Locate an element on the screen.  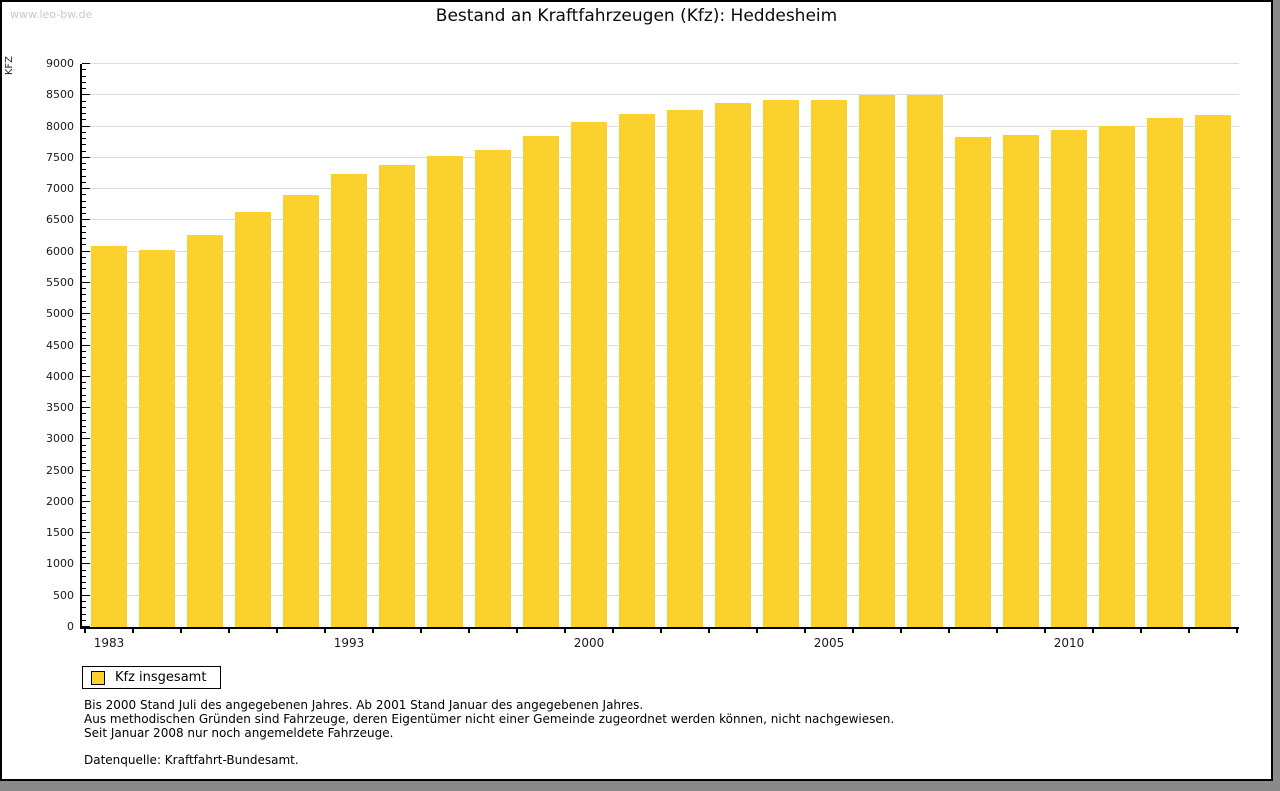
bar-1985 is located at coordinates (157, 438).